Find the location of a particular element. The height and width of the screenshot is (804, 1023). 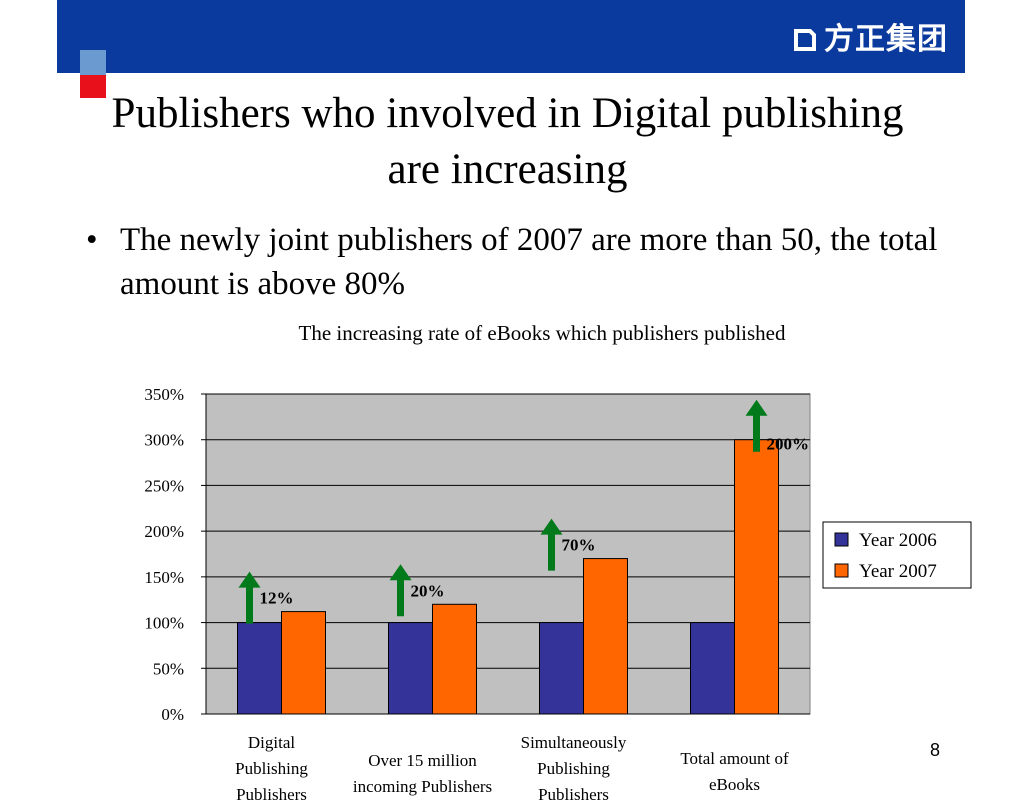

y-tick-label: 50% is located at coordinates (168, 668).